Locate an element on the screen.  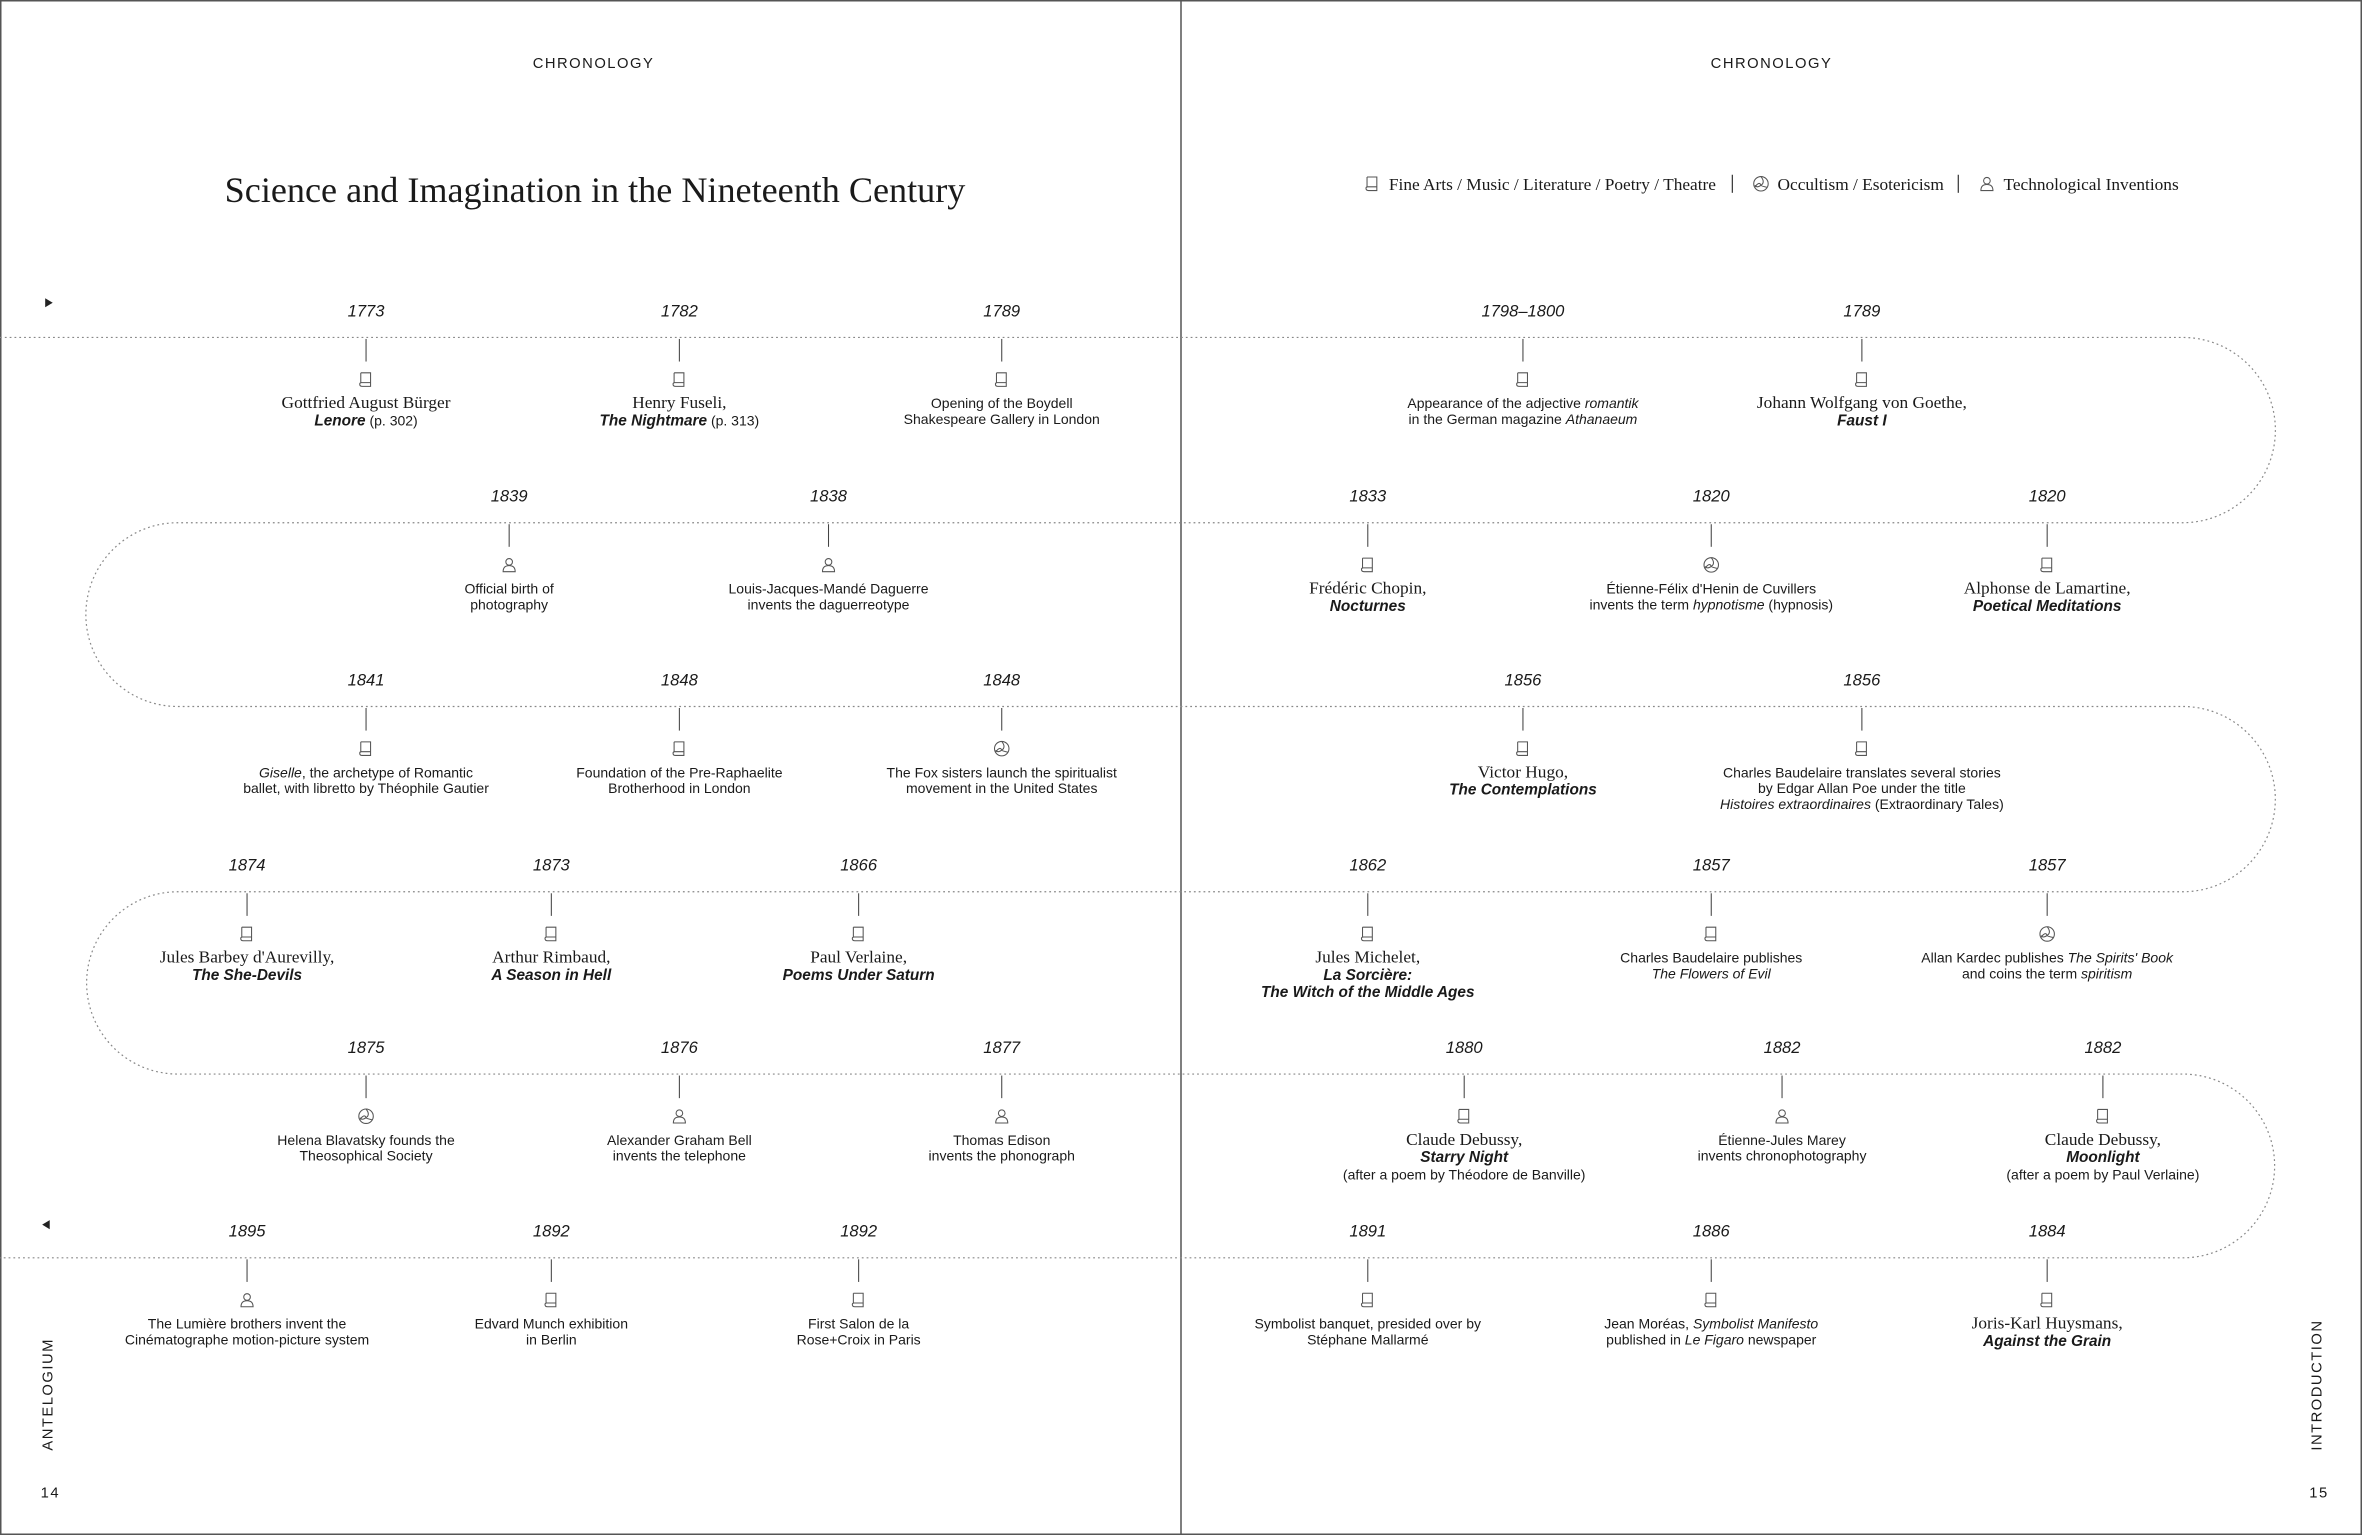
event-text: Paul Verlaine, is located at coordinates (858, 957).